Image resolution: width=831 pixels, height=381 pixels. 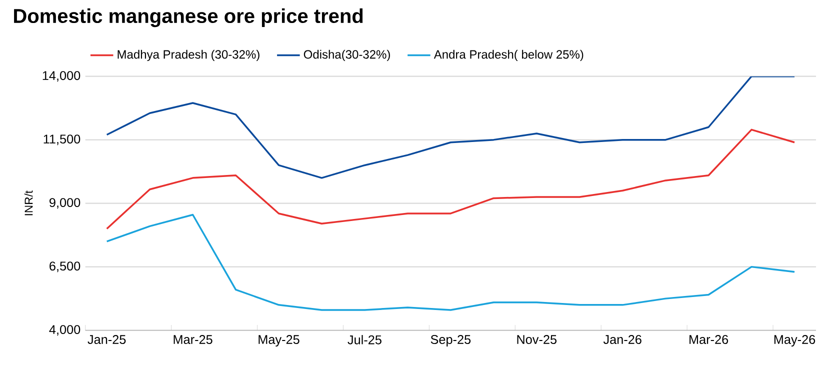 I want to click on x-tick-label: Jan-25, so click(x=107, y=339).